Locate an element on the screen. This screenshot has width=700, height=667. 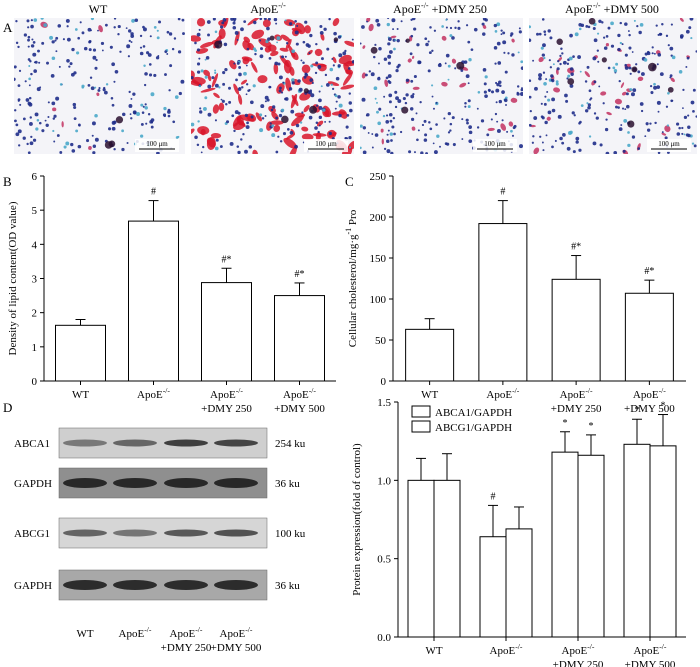
bar is located at coordinates (153, 301).